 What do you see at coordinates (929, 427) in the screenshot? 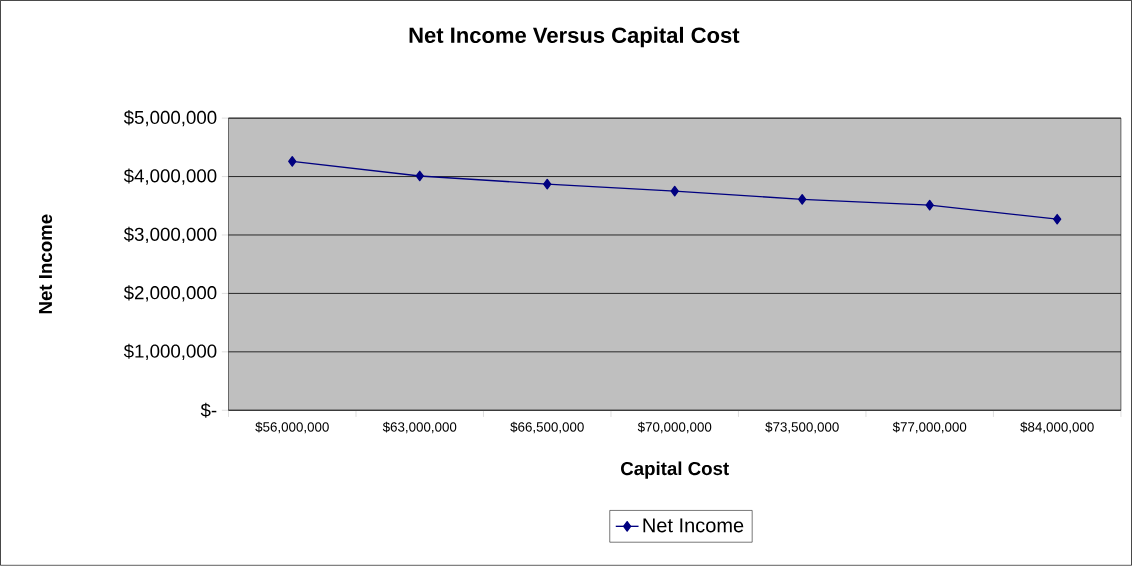
I see `x-tick-label: $77,000,000` at bounding box center [929, 427].